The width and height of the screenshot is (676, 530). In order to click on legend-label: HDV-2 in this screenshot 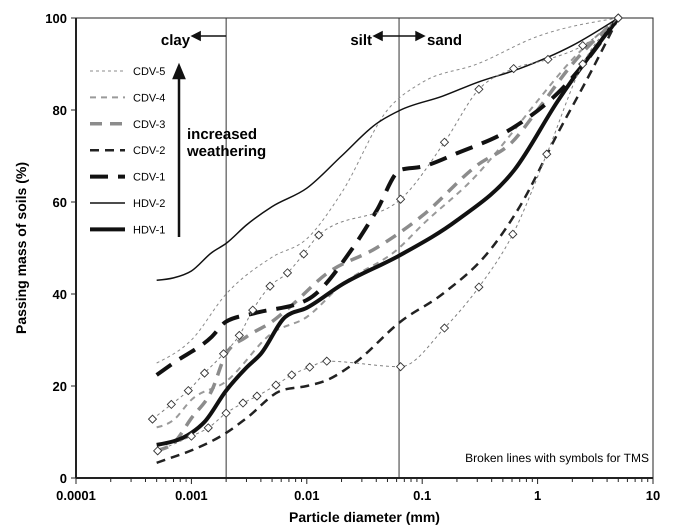, I will do `click(149, 204)`.